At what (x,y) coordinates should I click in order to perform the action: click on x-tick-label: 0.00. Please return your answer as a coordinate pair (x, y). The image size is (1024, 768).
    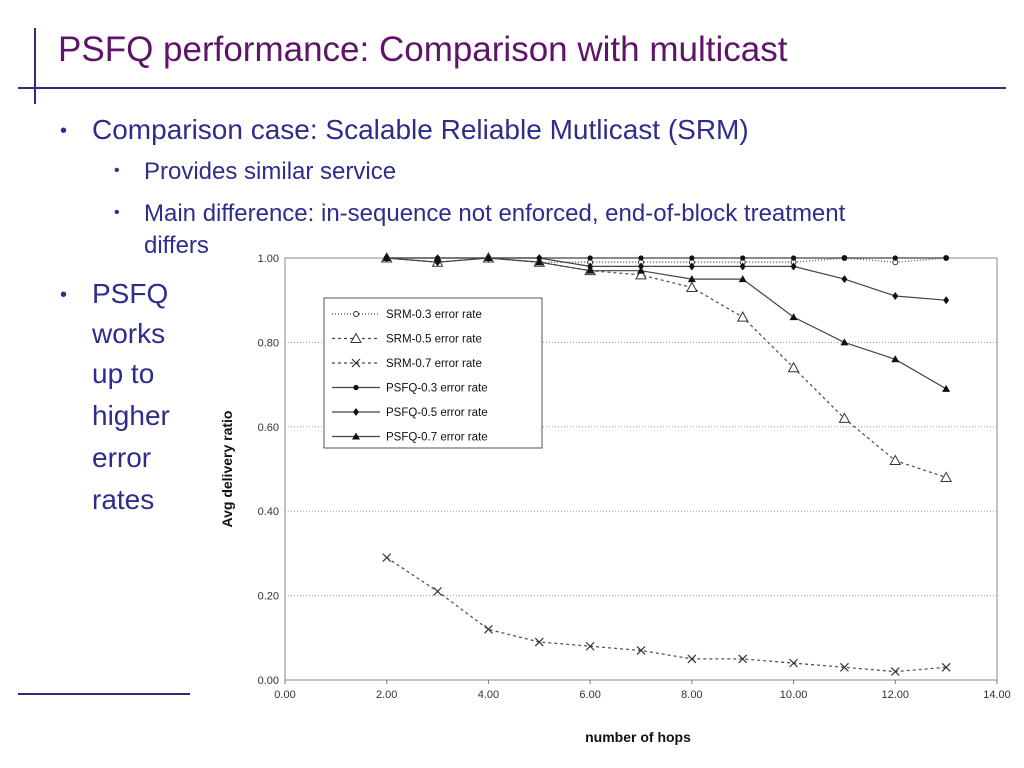
    Looking at the image, I should click on (284, 695).